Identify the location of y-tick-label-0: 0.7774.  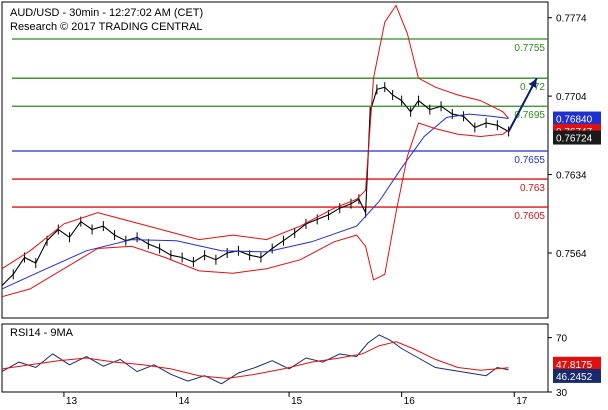
(571, 19).